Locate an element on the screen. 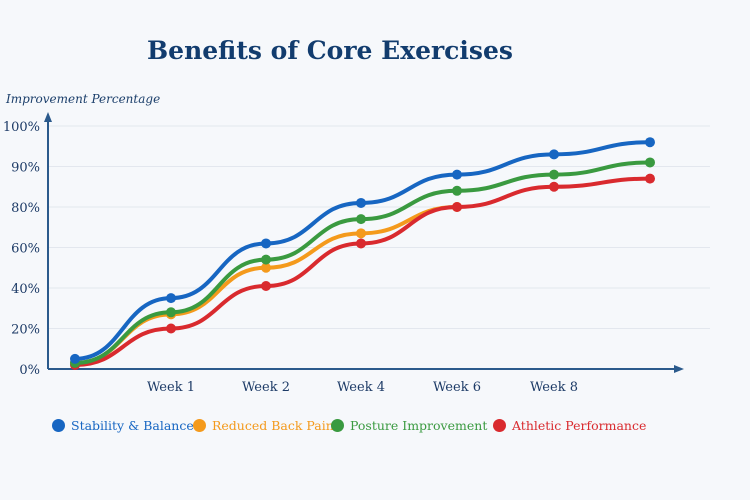 Image resolution: width=750 pixels, height=500 pixels. chart-title: Benefits of Core Exercises is located at coordinates (330, 50).